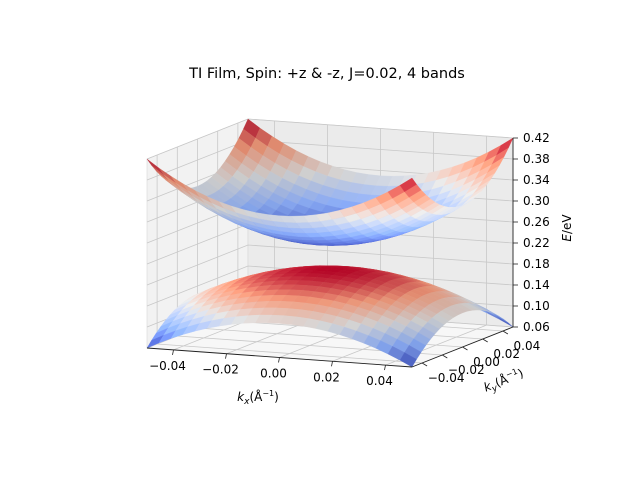 This screenshot has width=640, height=480. Describe the element at coordinates (536, 285) in the screenshot. I see `z-tick-label: 0.14` at that location.